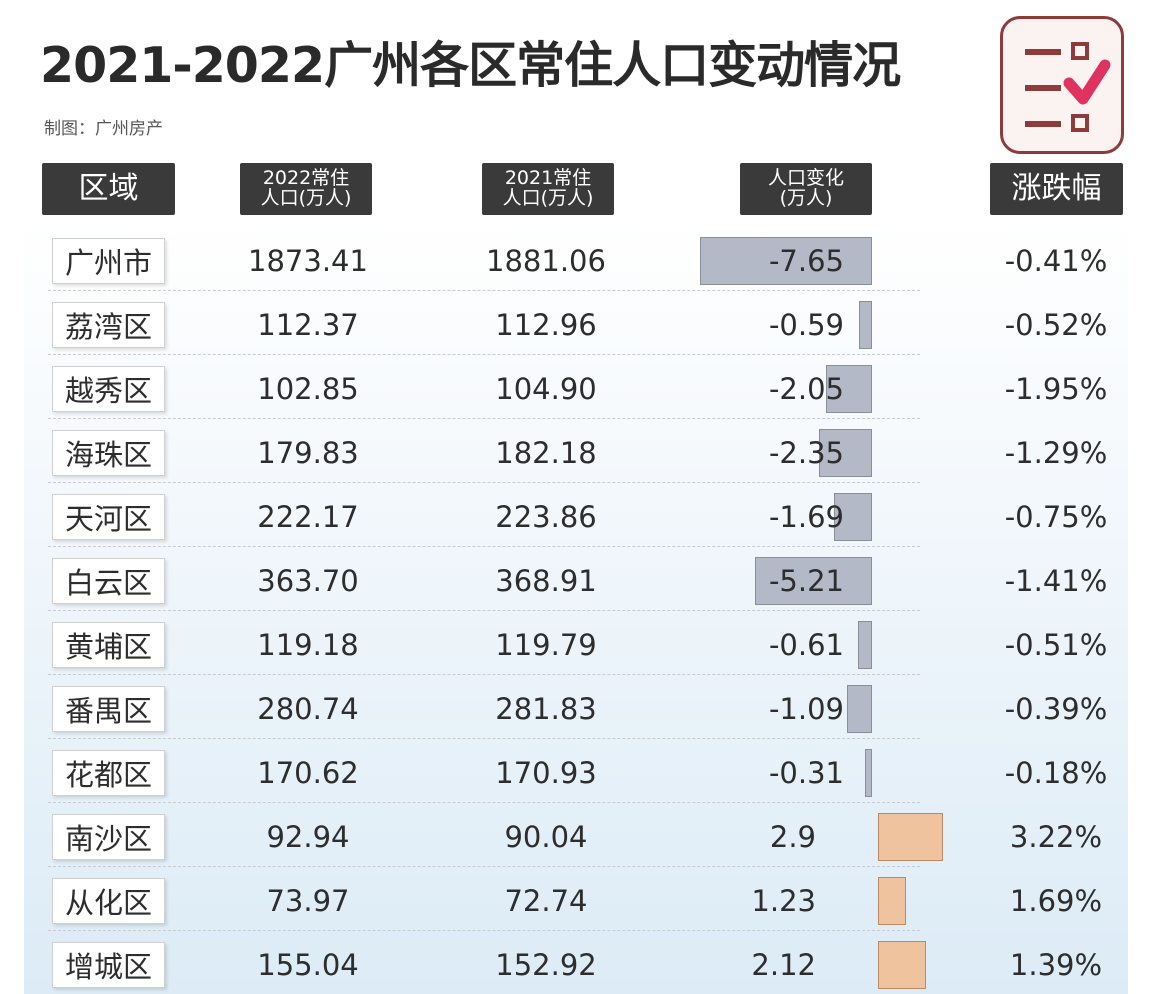  What do you see at coordinates (308, 965) in the screenshot?
I see `pop2022-value: 155.04` at bounding box center [308, 965].